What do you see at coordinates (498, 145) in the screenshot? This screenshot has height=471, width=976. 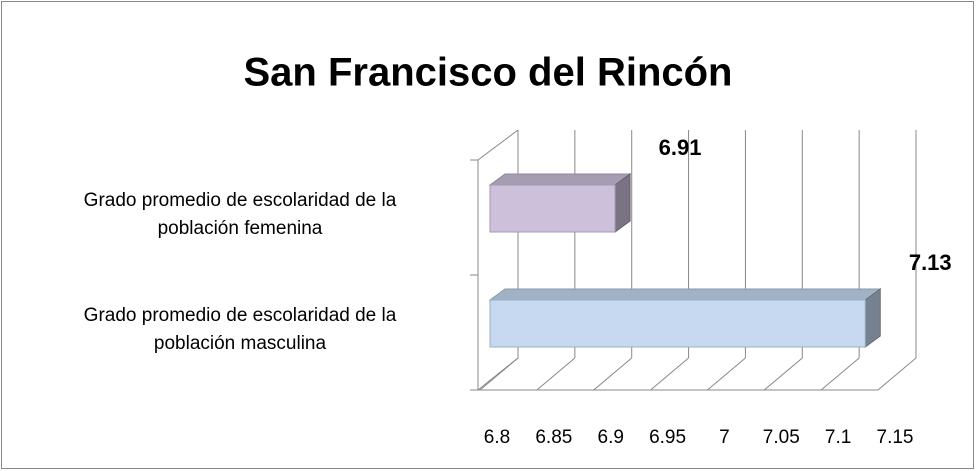 I see `wall-edge` at bounding box center [498, 145].